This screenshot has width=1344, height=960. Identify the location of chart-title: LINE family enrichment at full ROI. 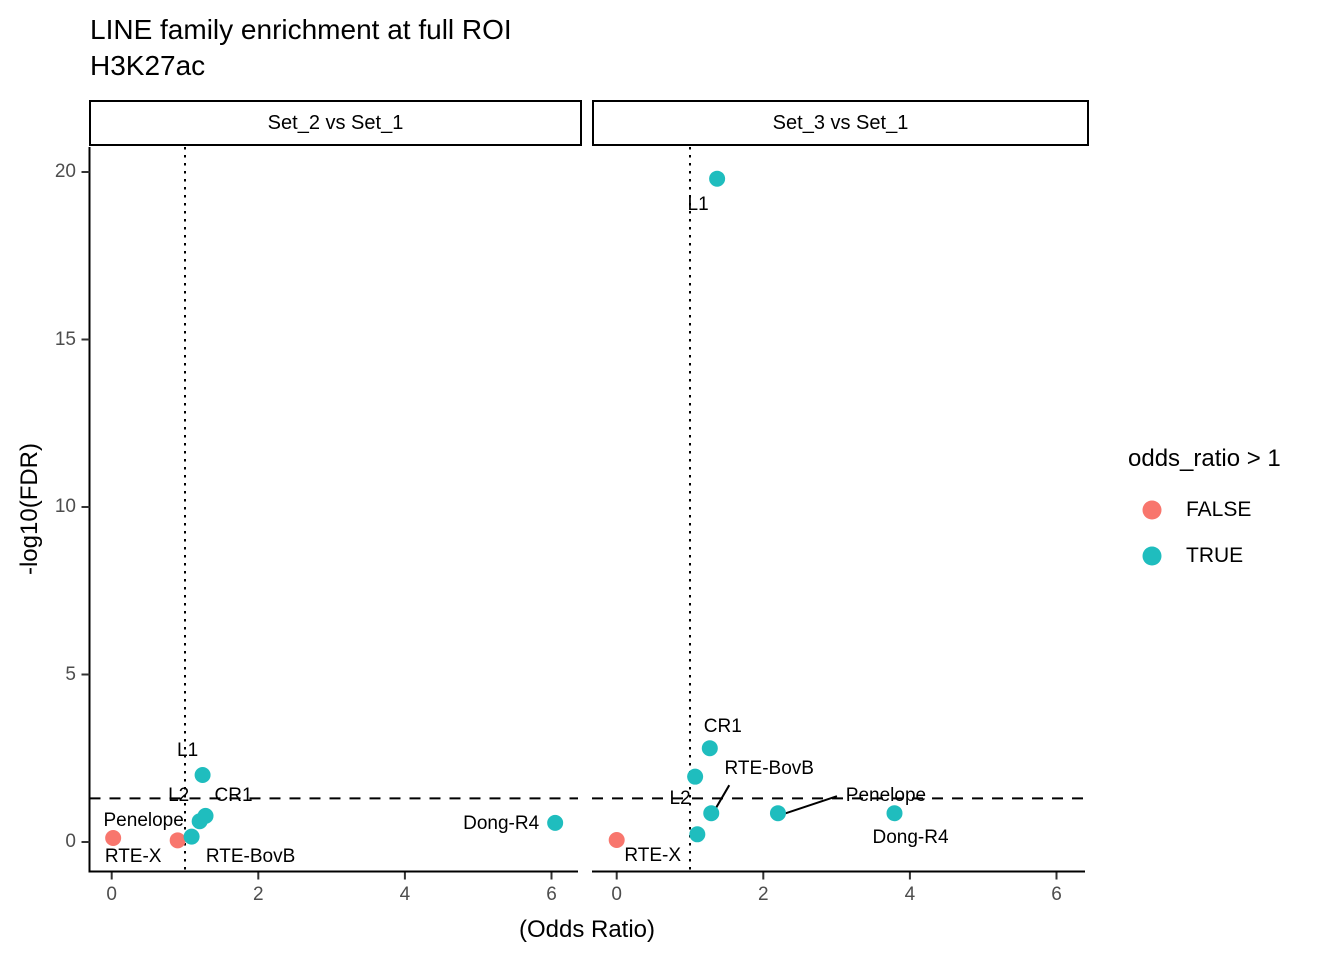
(301, 29).